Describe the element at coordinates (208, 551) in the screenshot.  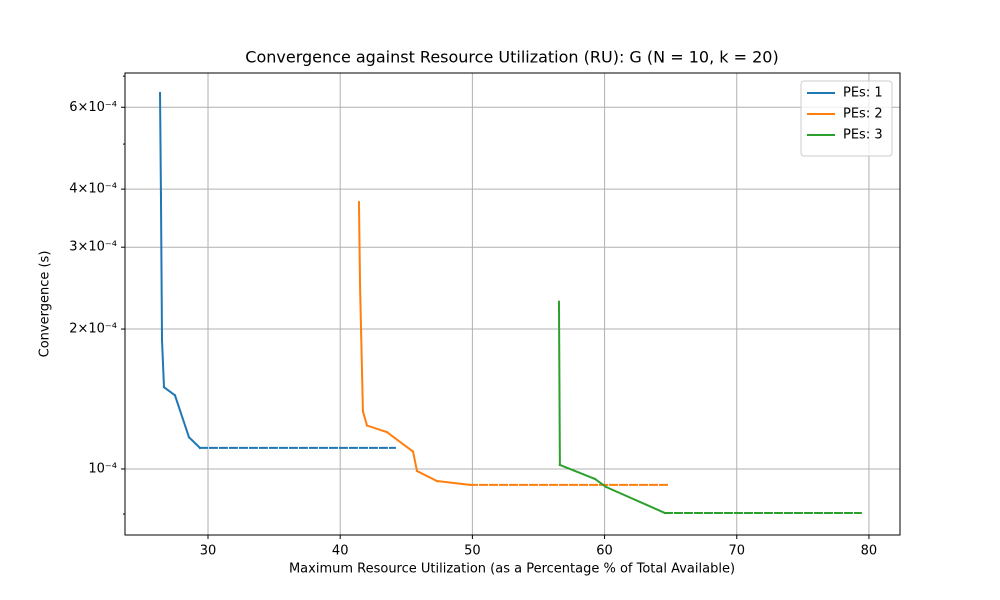
I see `x-tick-label: 30` at that location.